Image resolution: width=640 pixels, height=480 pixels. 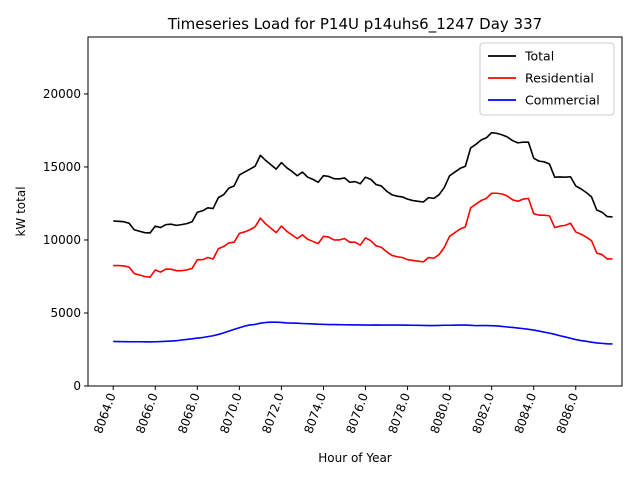 What do you see at coordinates (21, 211) in the screenshot?
I see `y-axis-label: kW total` at bounding box center [21, 211].